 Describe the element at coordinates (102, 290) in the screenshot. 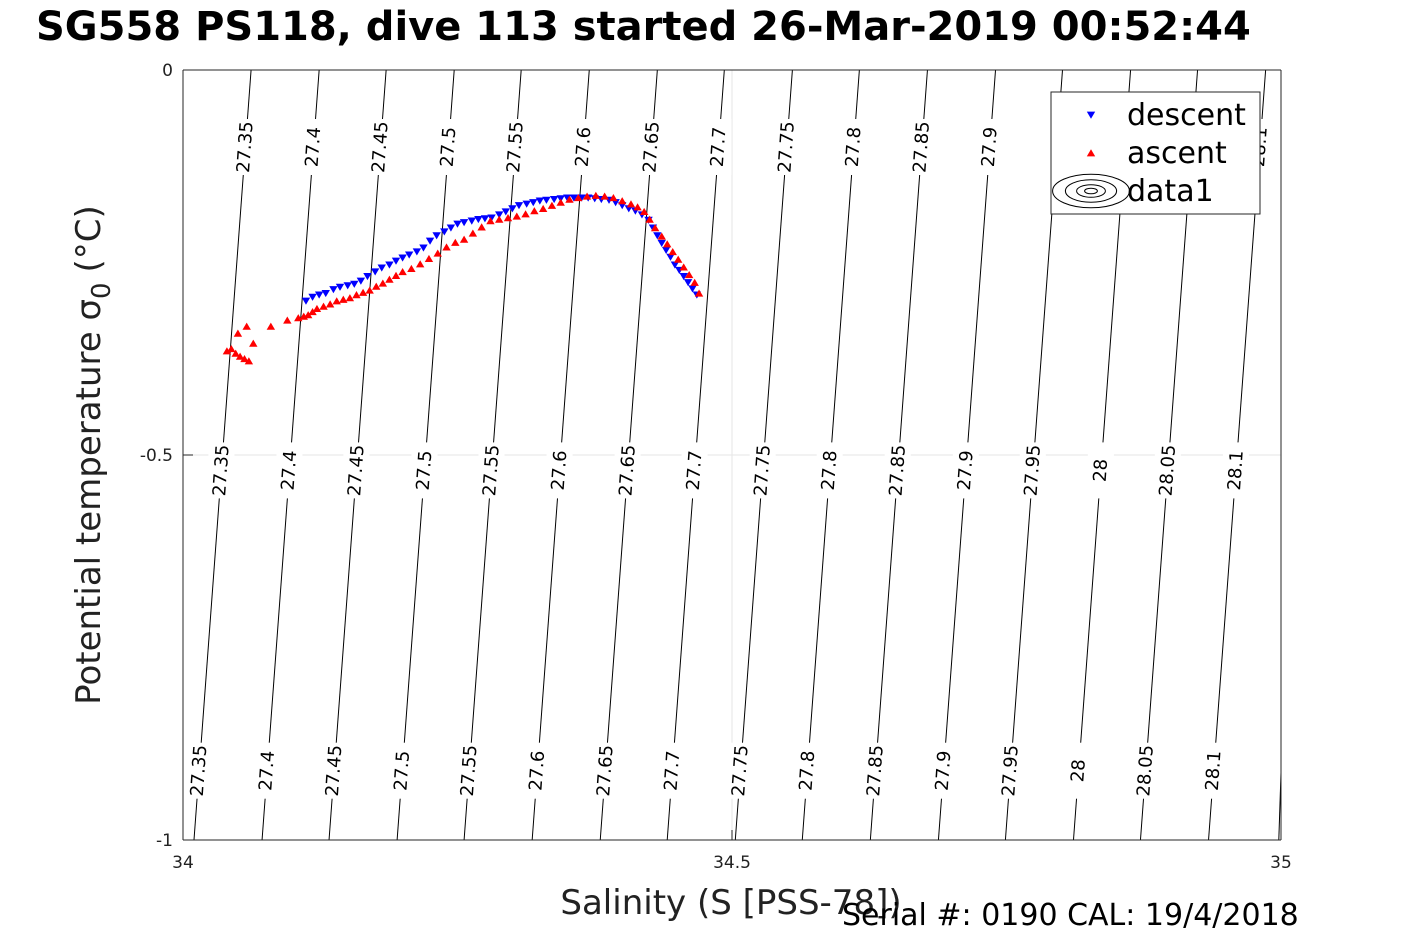

I see `y-axis-label-sub: 0` at that location.